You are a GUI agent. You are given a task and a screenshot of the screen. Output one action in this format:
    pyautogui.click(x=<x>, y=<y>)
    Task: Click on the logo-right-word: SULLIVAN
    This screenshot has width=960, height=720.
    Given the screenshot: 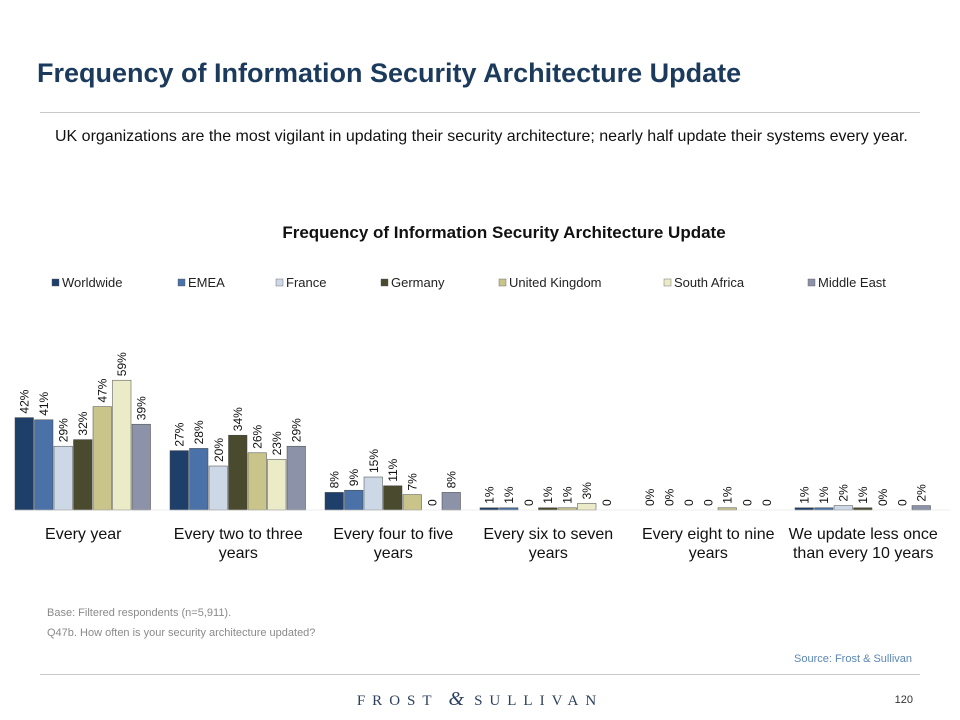 What is the action you would take?
    pyautogui.click(x=539, y=701)
    